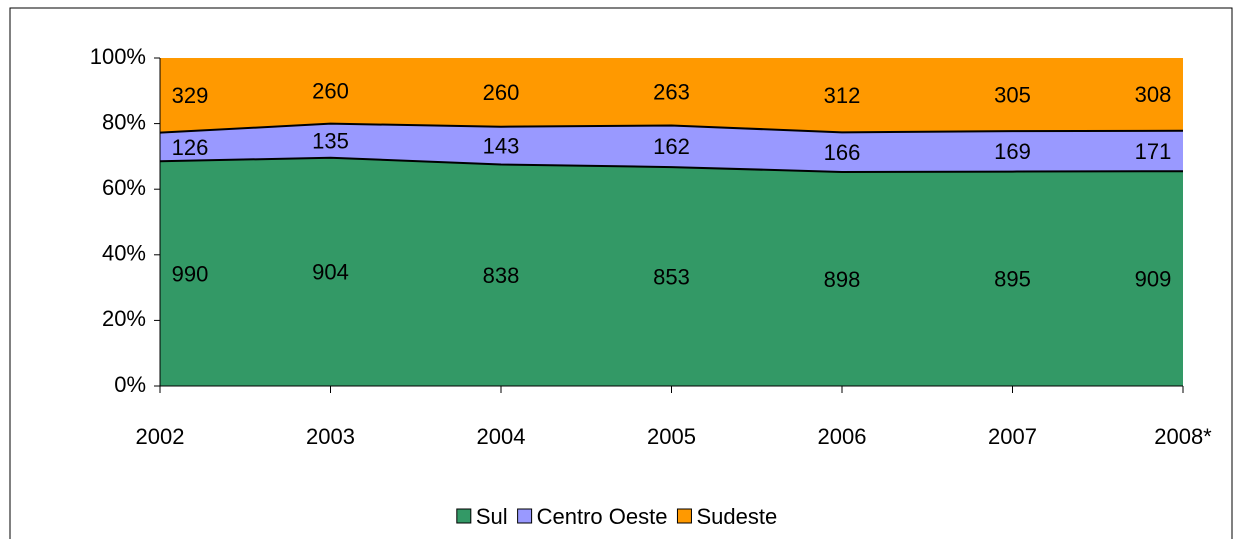 This screenshot has width=1234, height=539. I want to click on y-tick-label: 0%, so click(130, 384).